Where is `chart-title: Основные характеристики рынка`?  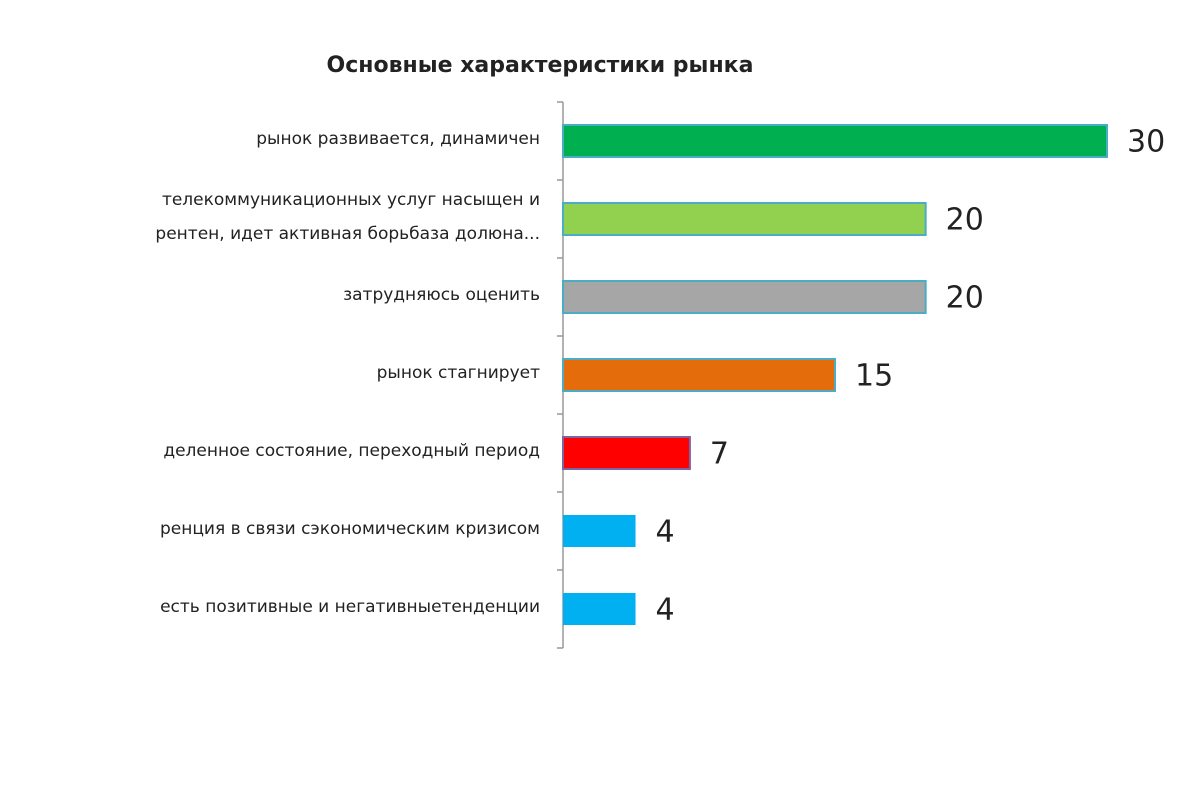 chart-title: Основные характеристики рынка is located at coordinates (540, 65).